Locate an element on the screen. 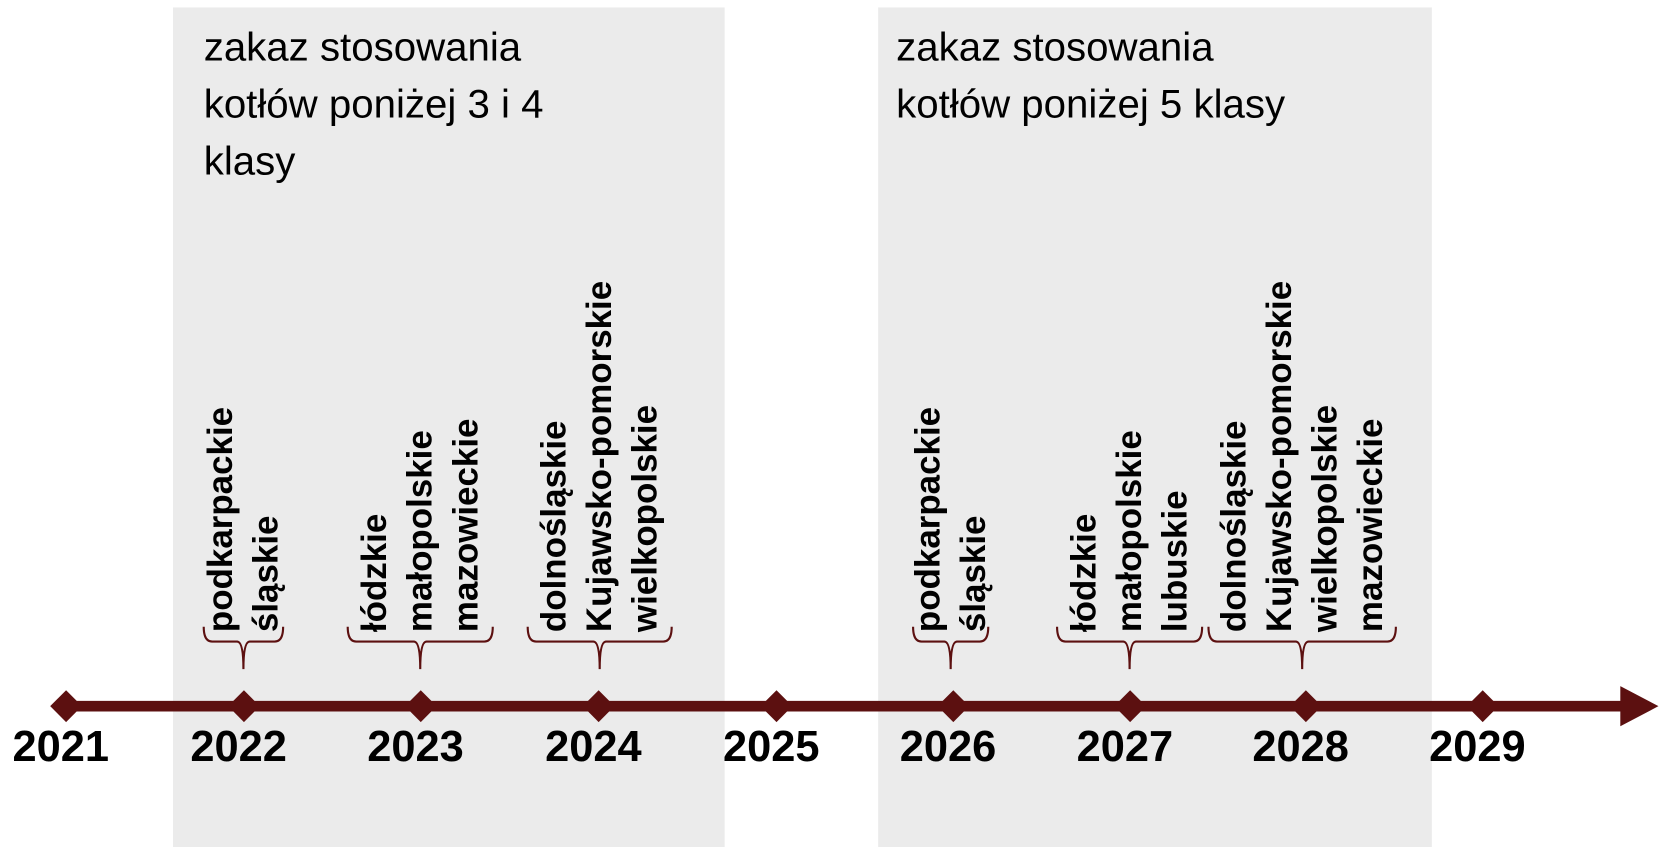 Image resolution: width=1661 pixels, height=847 pixels. year-label: 2029 is located at coordinates (1477, 747).